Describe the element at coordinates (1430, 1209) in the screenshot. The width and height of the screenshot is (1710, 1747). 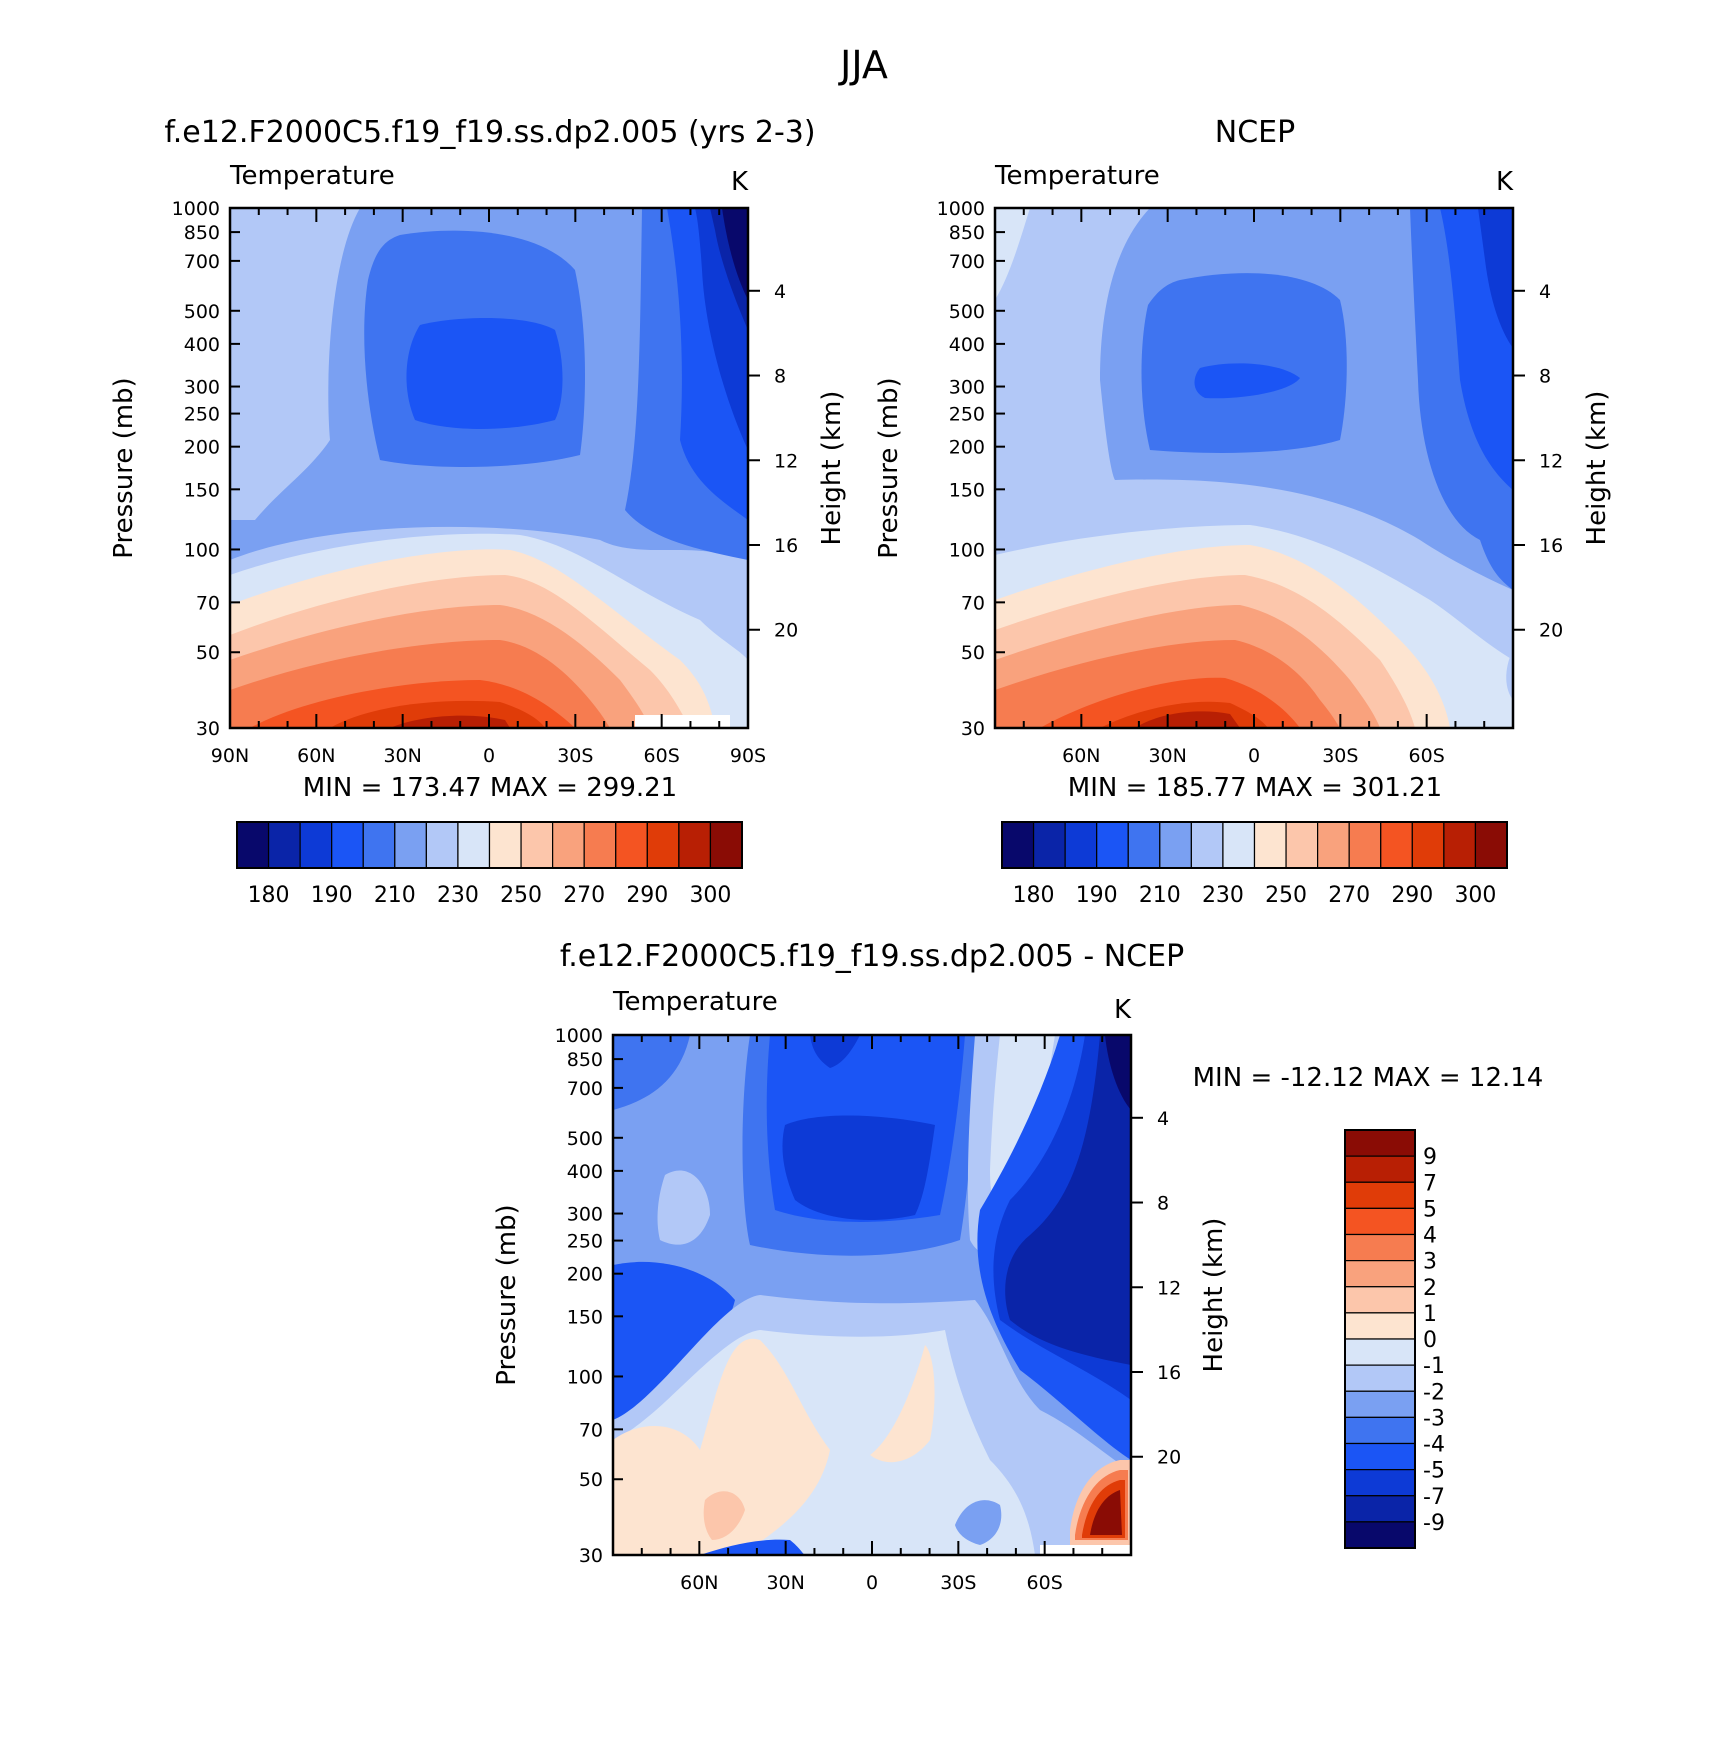
I see `colorbar-label: 5` at that location.